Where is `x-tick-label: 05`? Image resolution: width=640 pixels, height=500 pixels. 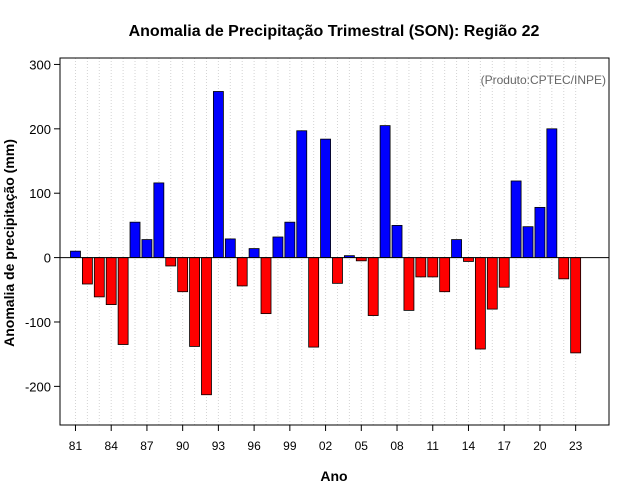 x-tick-label: 05 is located at coordinates (362, 446).